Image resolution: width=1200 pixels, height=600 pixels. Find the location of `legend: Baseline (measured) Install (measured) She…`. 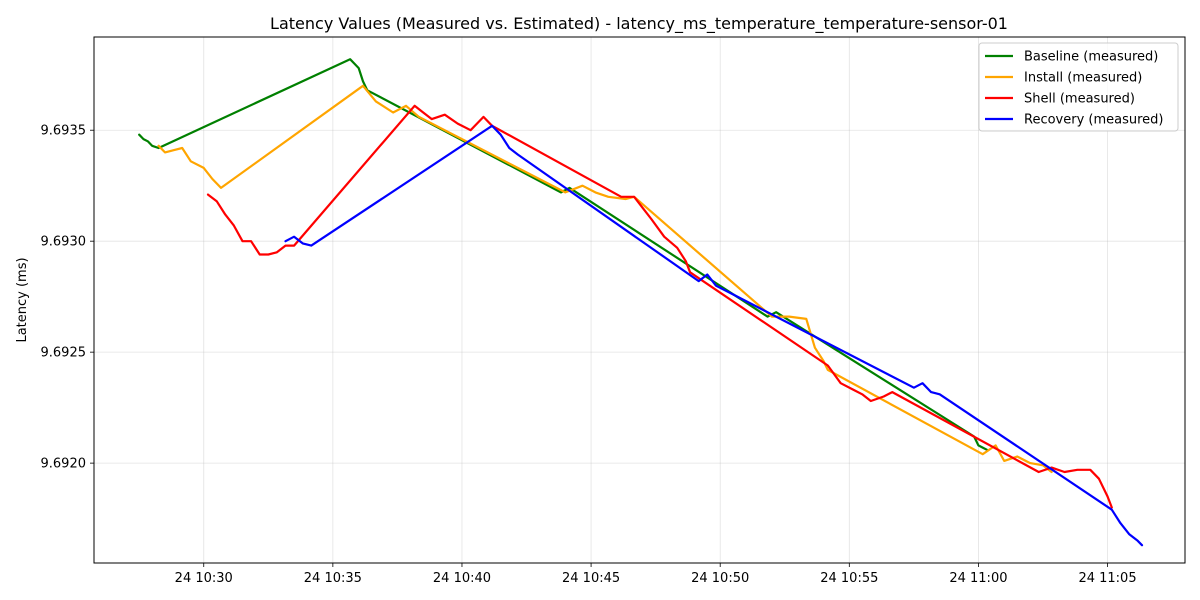

legend: Baseline (measured) Install (measured) She… is located at coordinates (1078, 87).